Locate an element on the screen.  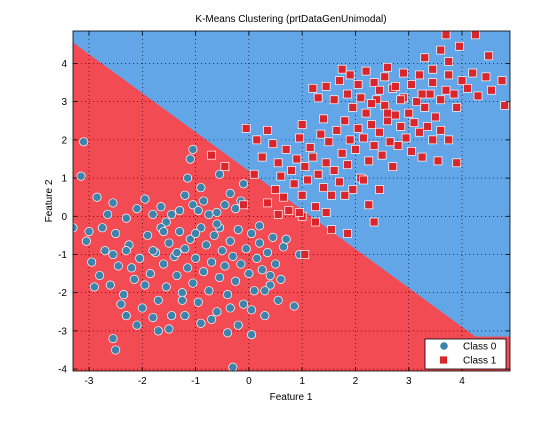
x-tick-label: 4 is located at coordinates (462, 381).